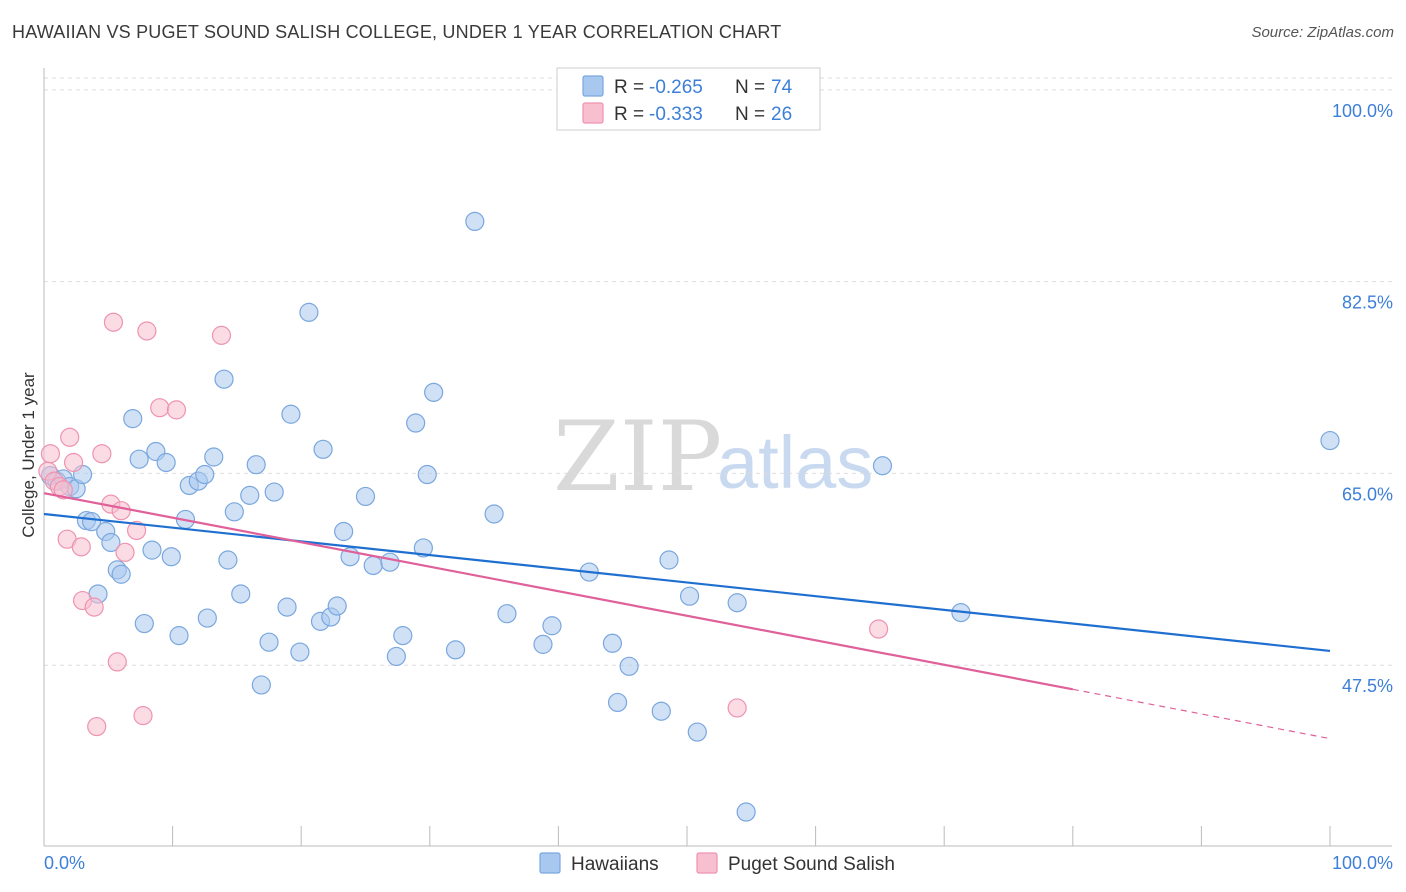  What do you see at coordinates (637, 457) in the screenshot?
I see `watermark-zip: ZIP` at bounding box center [637, 457].